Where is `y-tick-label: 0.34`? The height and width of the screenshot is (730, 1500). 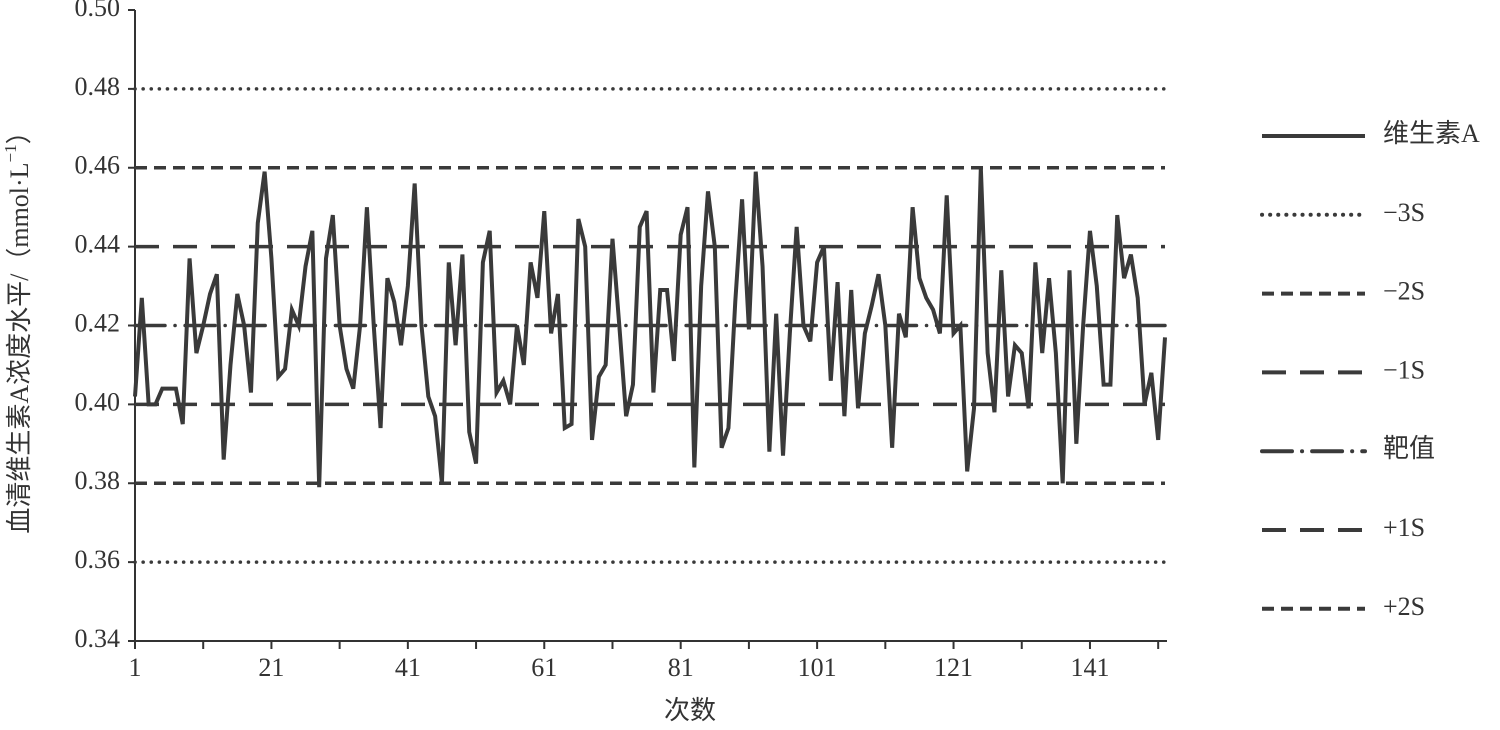
y-tick-label: 0.34 is located at coordinates (98, 638).